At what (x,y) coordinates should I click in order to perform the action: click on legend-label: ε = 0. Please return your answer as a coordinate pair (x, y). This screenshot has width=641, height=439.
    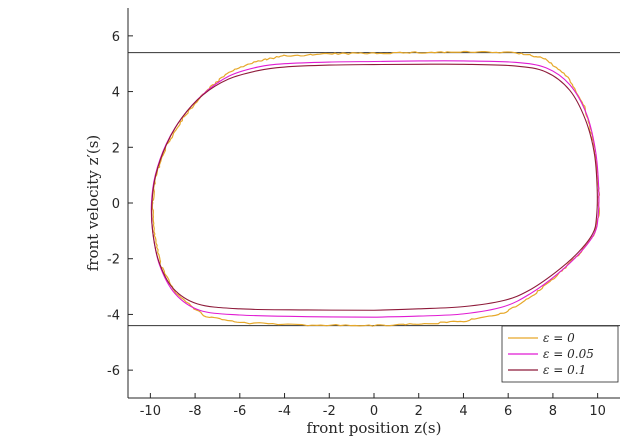
    Looking at the image, I should click on (559, 338).